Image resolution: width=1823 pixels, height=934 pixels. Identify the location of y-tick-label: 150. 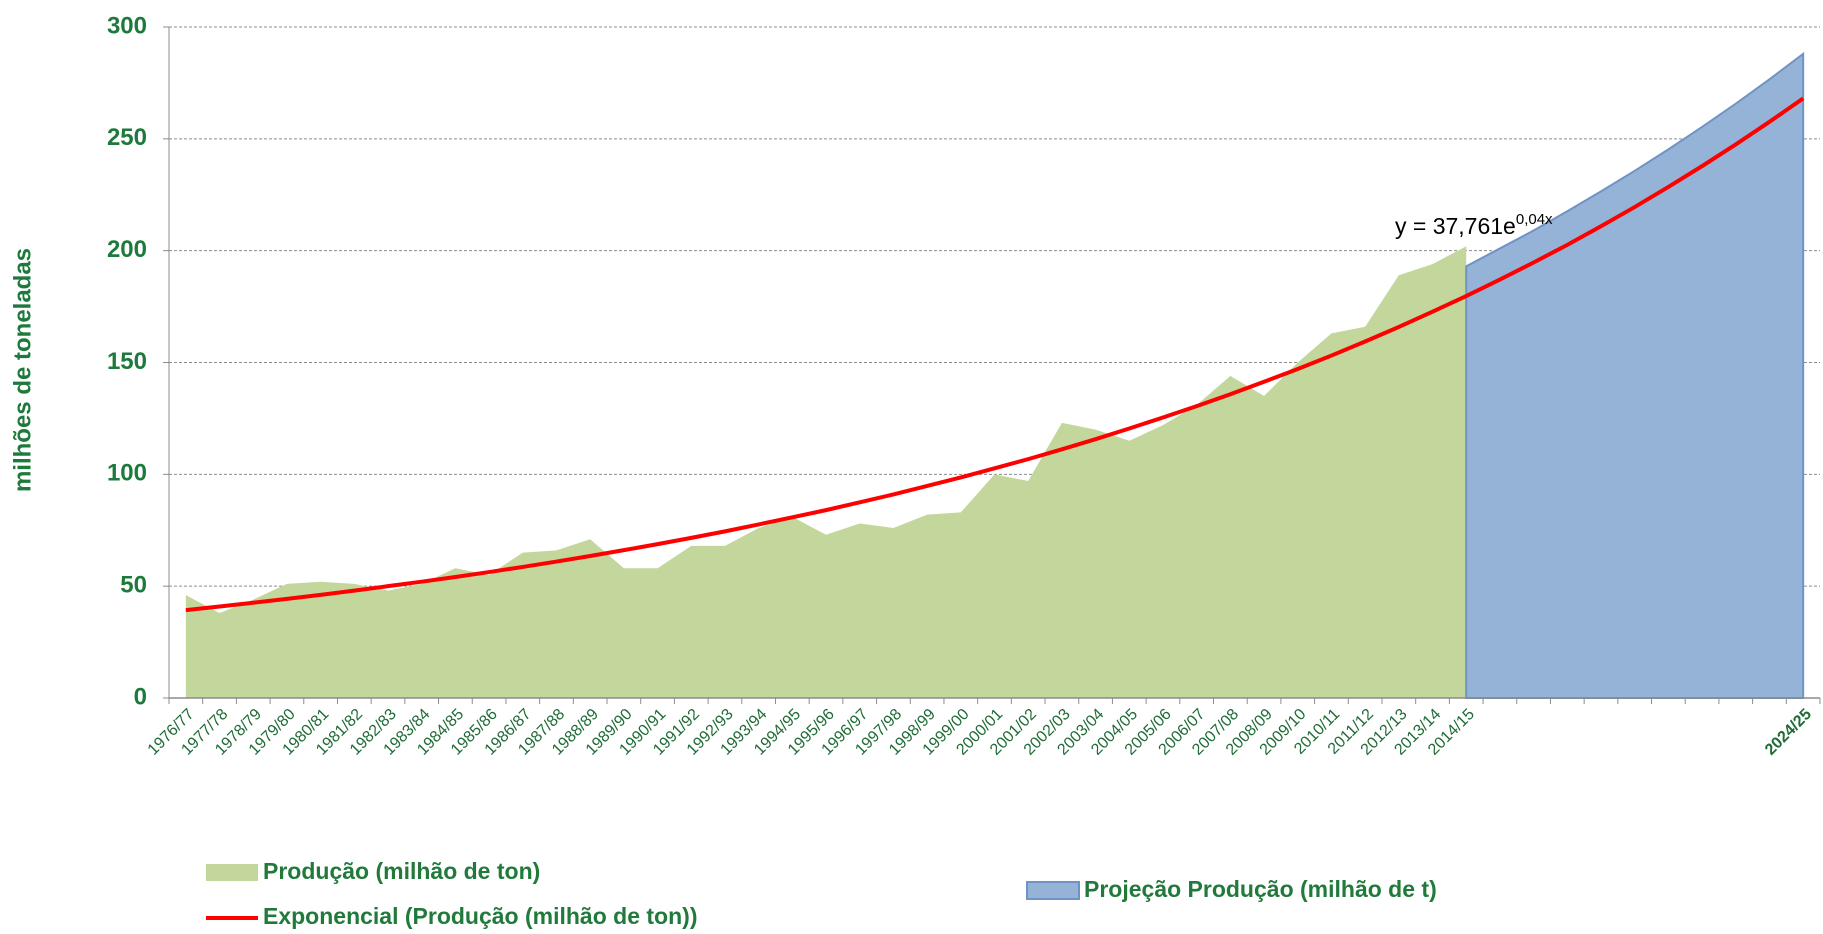
(127, 361).